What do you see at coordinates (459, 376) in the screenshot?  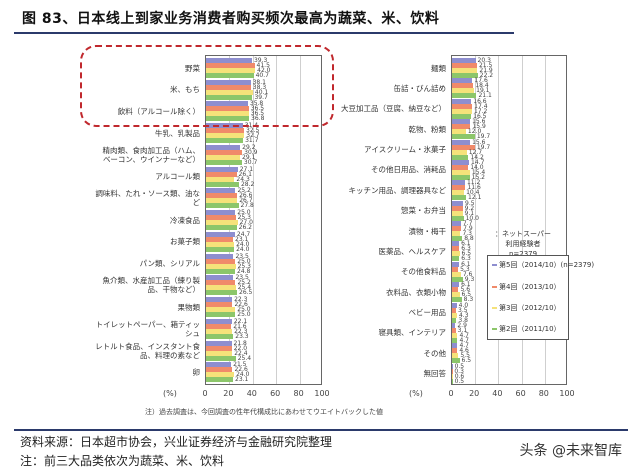 I see `bar-value-label: 0.6` at bounding box center [459, 376].